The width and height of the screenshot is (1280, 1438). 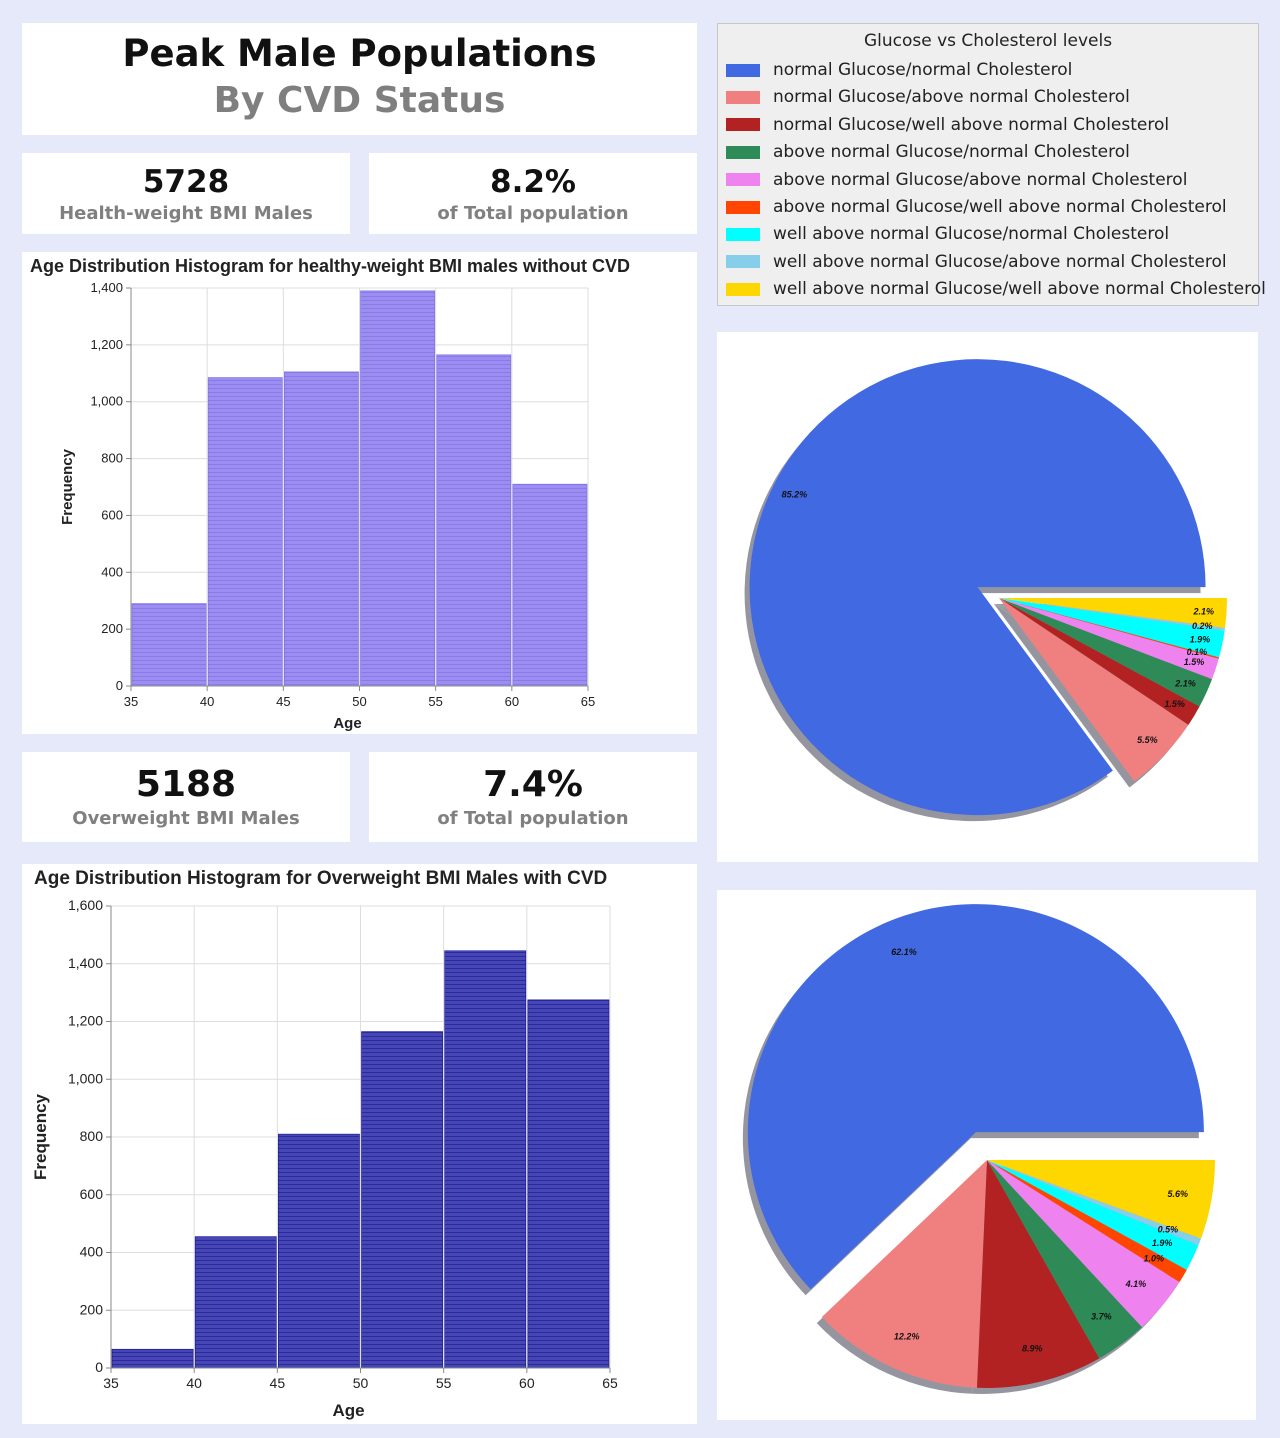 What do you see at coordinates (533, 182) in the screenshot?
I see `kpi-value: 8.2%` at bounding box center [533, 182].